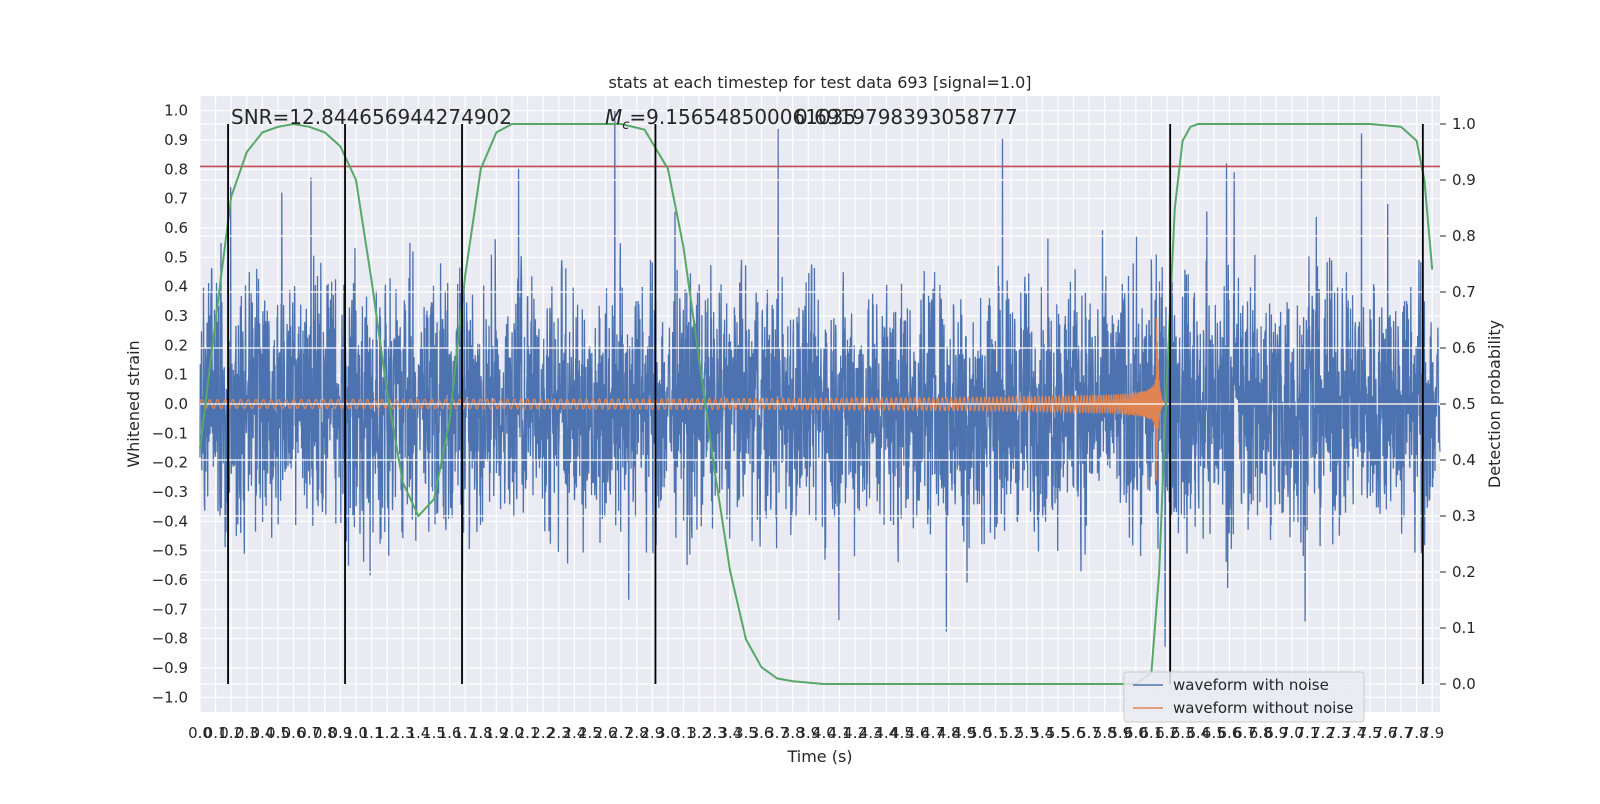 The width and height of the screenshot is (1600, 804). Describe the element at coordinates (964, 733) in the screenshot. I see `x-tick-label: 4.9` at that location.